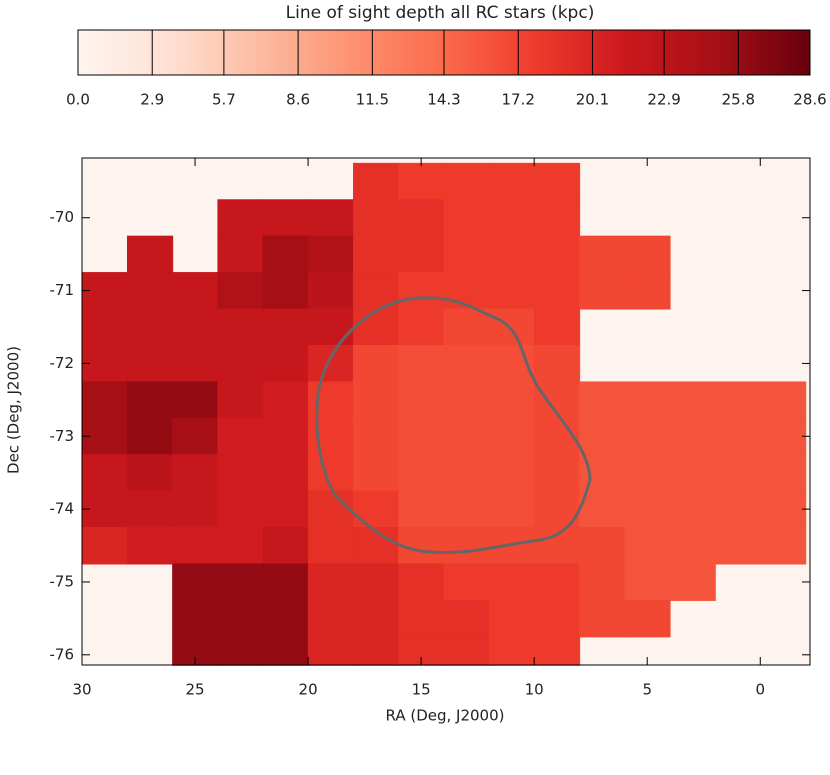  Describe the element at coordinates (738, 100) in the screenshot. I see `colorbar-tick-label: 25.8` at that location.